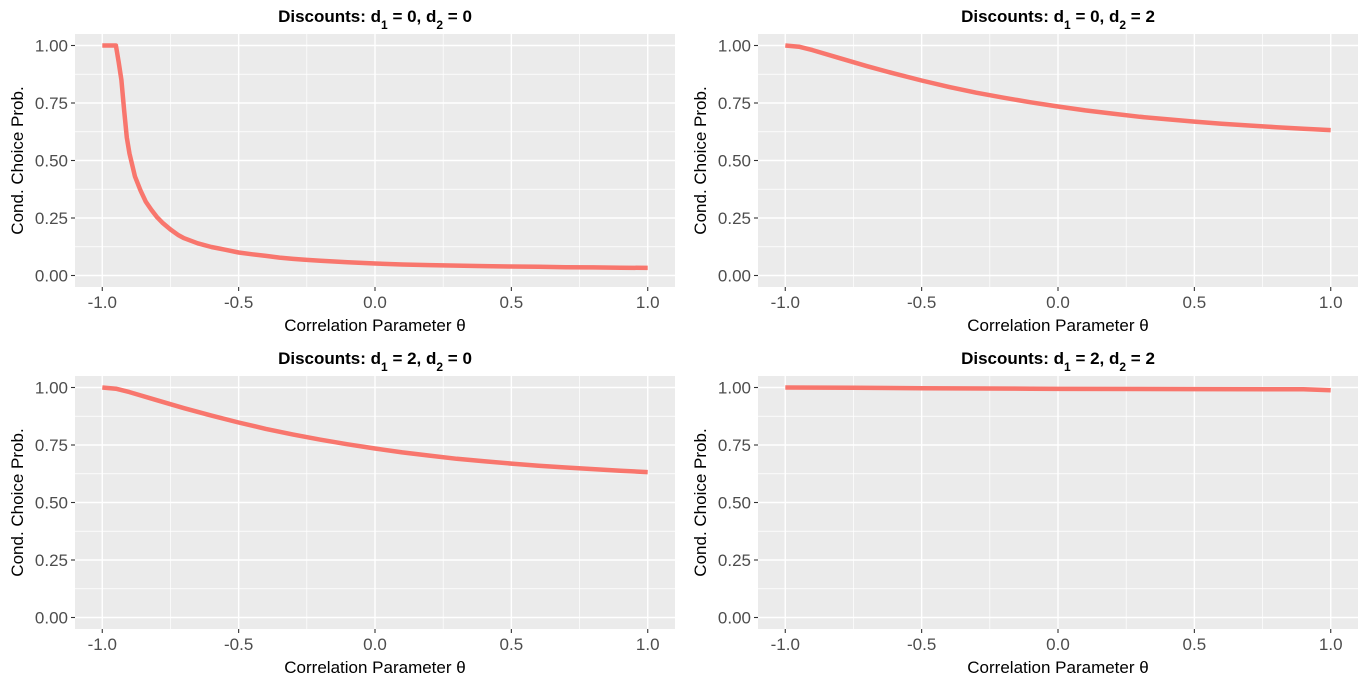 The image size is (1366, 685). Describe the element at coordinates (375, 19) in the screenshot. I see `panel-title: Discounts: d1 = 0, d2 = 0` at that location.